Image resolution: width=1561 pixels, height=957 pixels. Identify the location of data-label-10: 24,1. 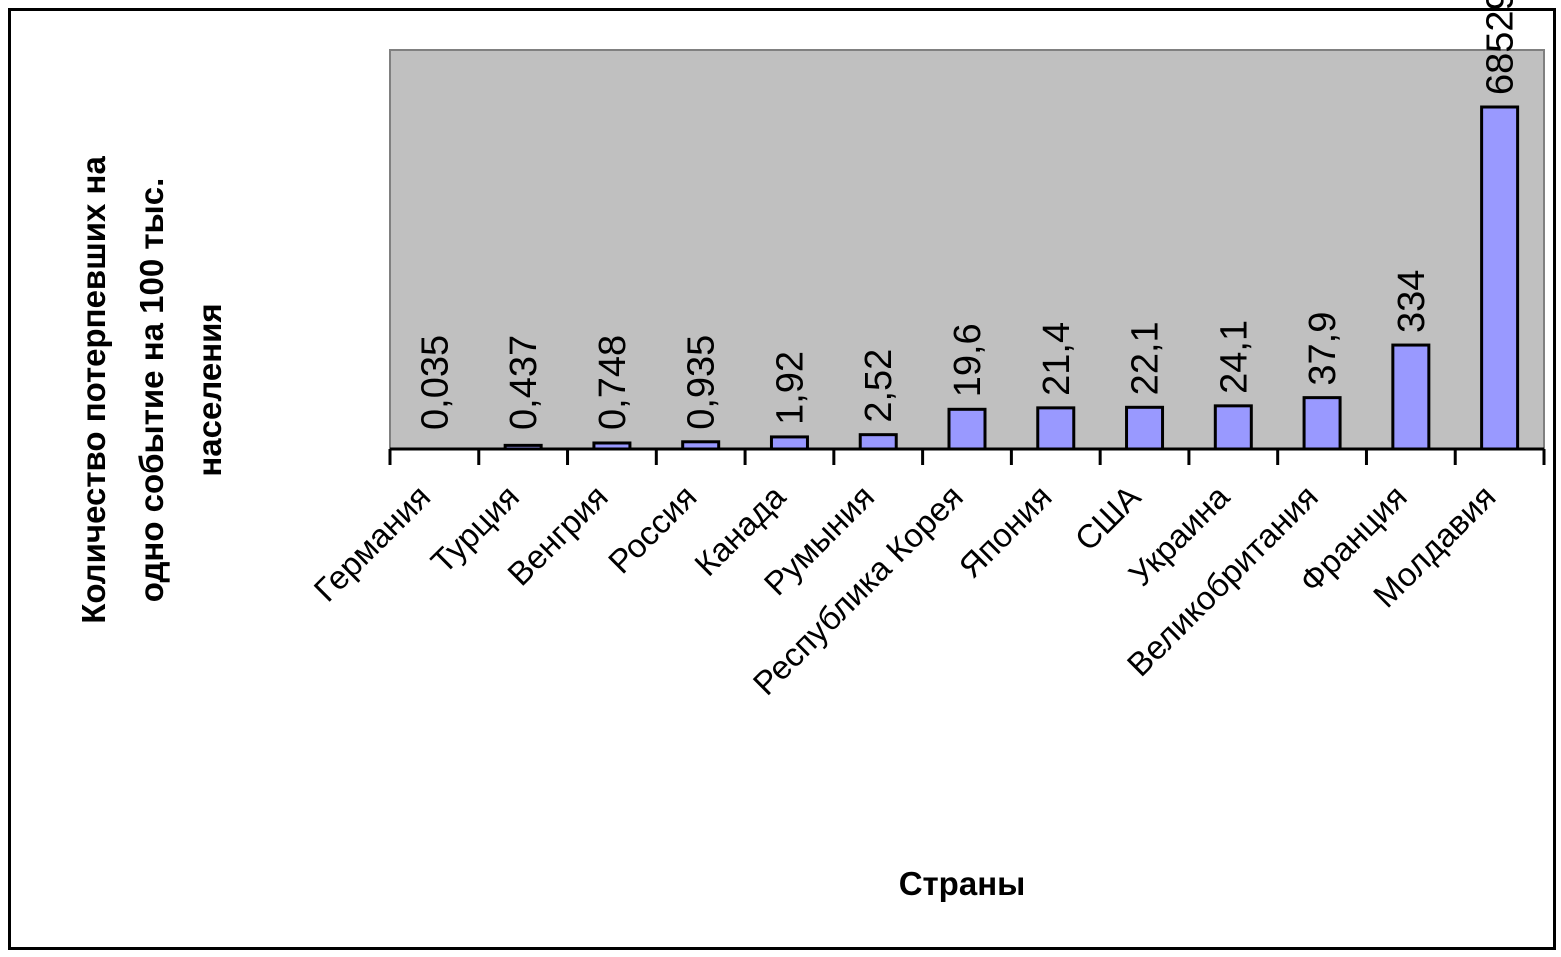
(1234, 357).